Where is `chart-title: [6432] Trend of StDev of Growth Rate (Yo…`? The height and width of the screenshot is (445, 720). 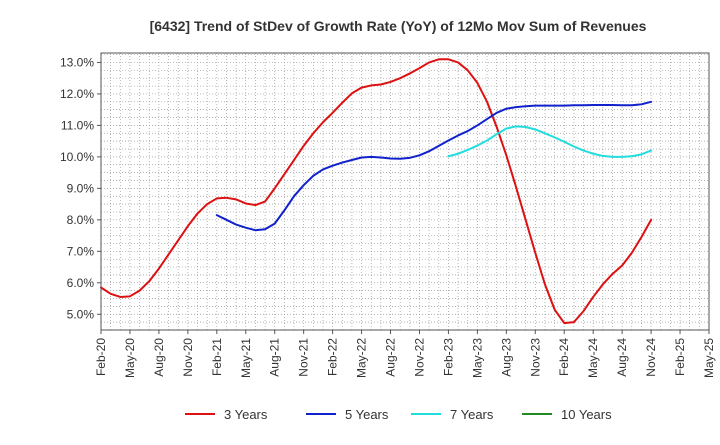
chart-title: [6432] Trend of StDev of Growth Rate (Yo… is located at coordinates (398, 26).